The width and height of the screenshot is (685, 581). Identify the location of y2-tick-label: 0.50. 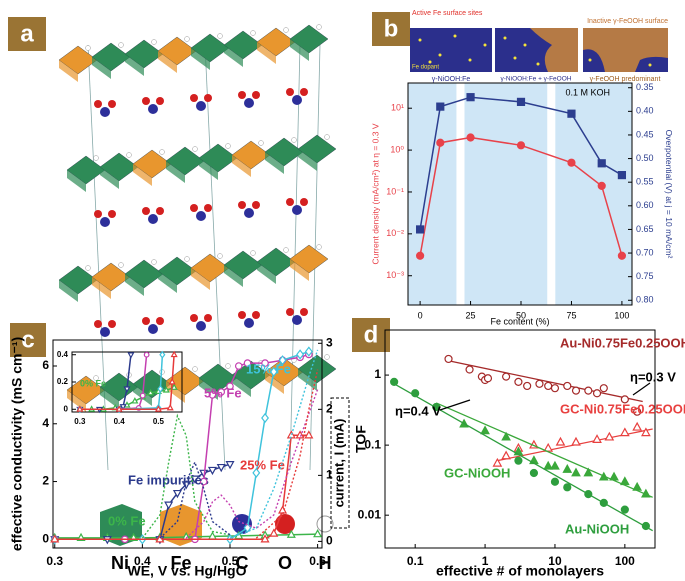
(645, 158).